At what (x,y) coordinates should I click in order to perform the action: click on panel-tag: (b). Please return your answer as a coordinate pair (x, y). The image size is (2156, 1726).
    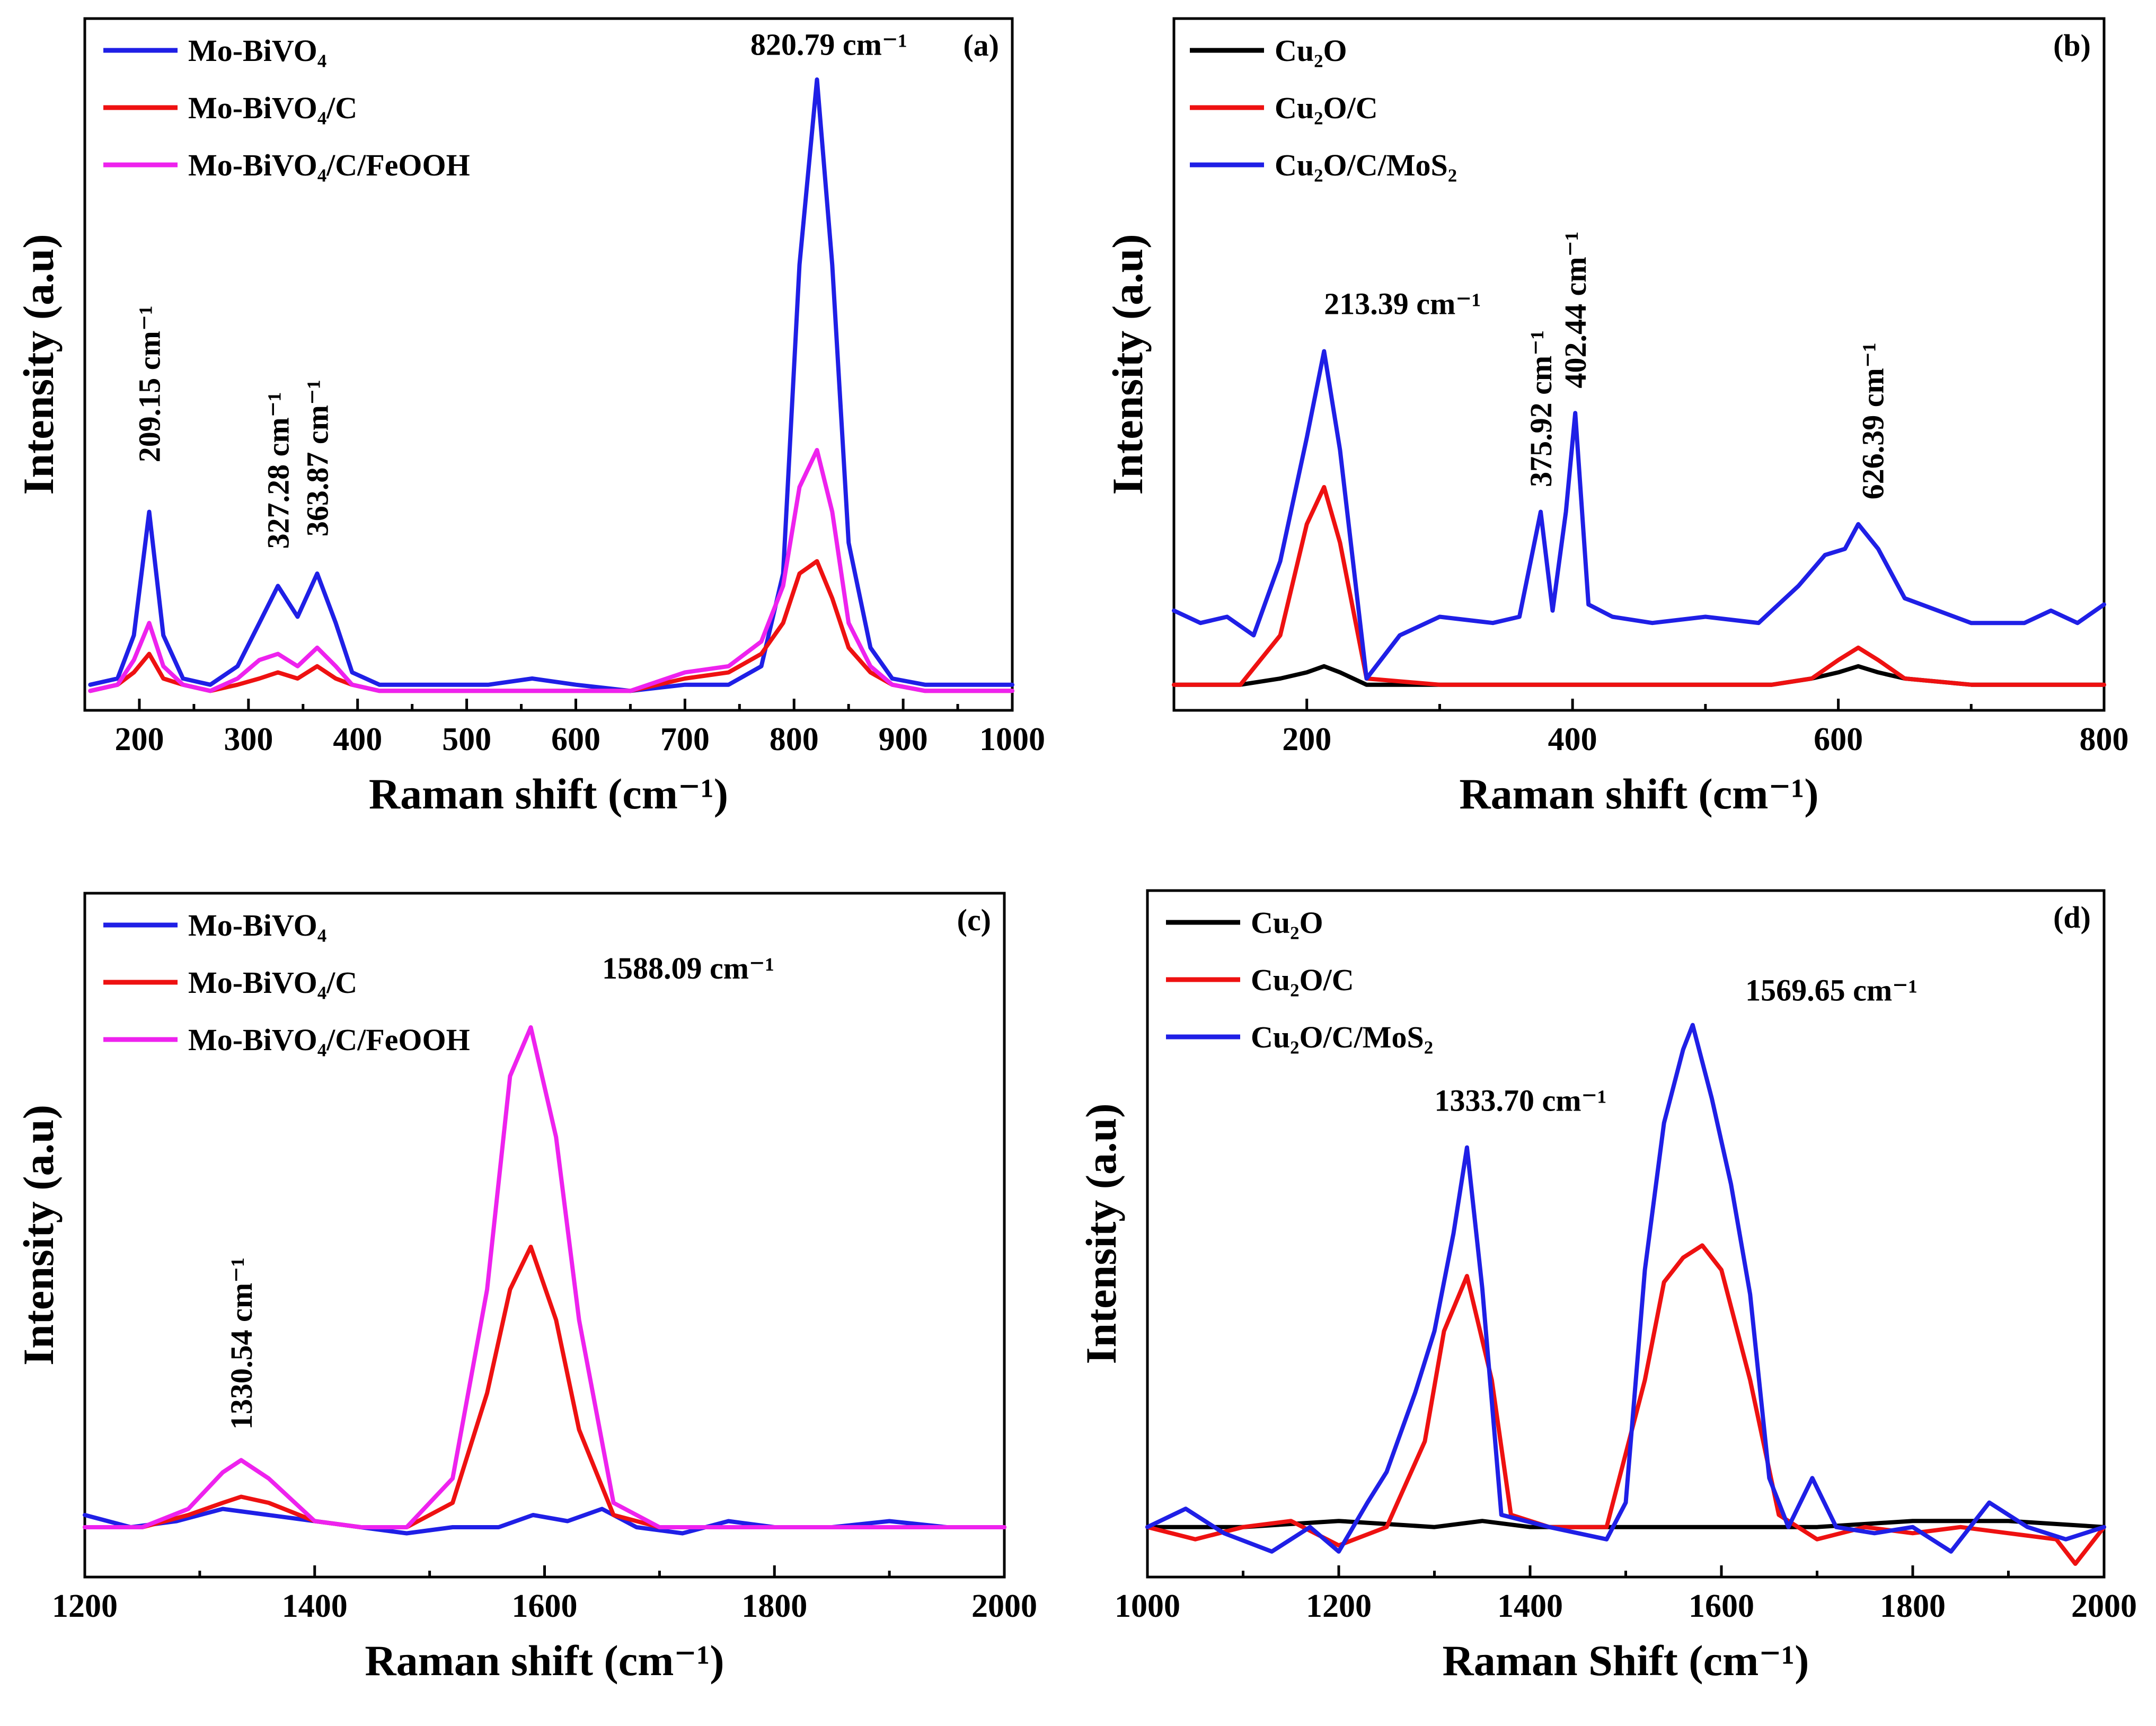
    Looking at the image, I should click on (2072, 45).